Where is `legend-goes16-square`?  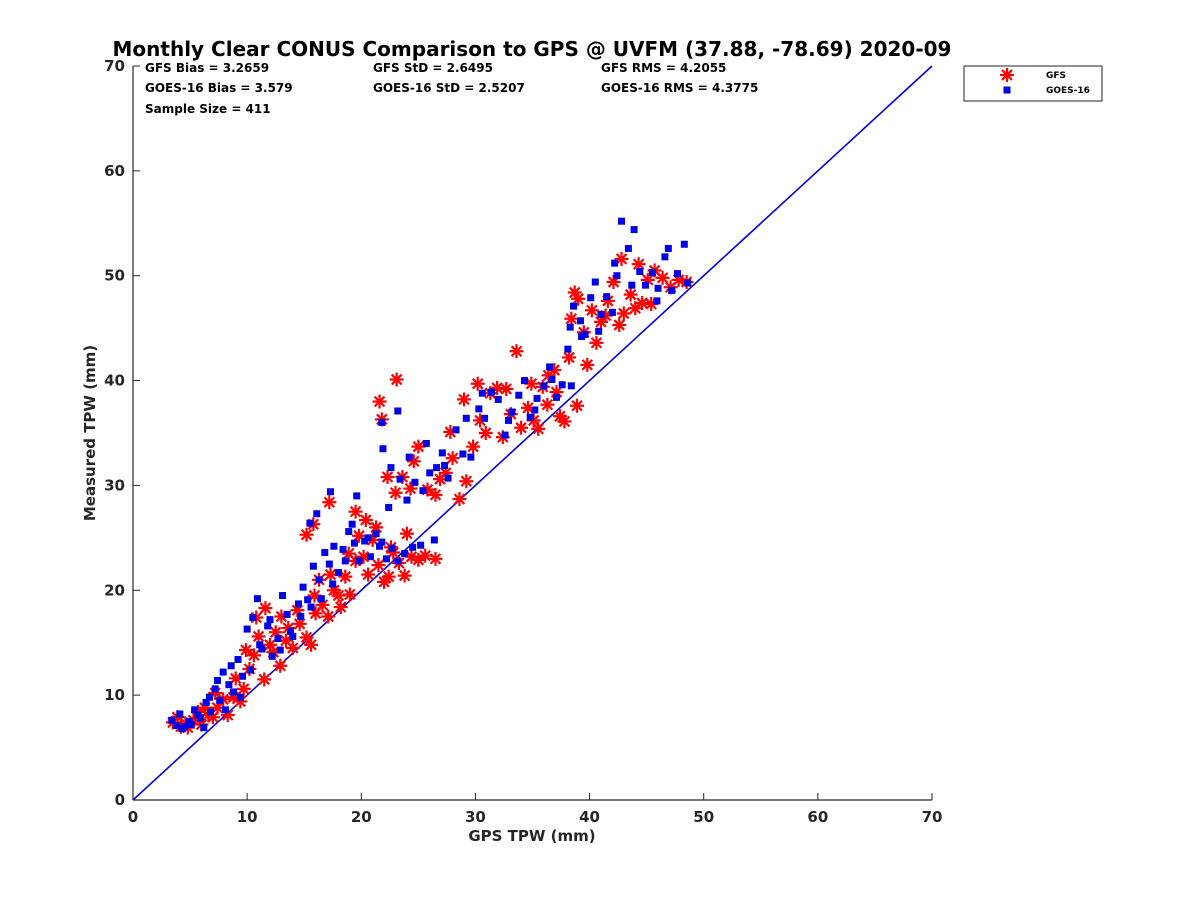
legend-goes16-square is located at coordinates (1007, 90).